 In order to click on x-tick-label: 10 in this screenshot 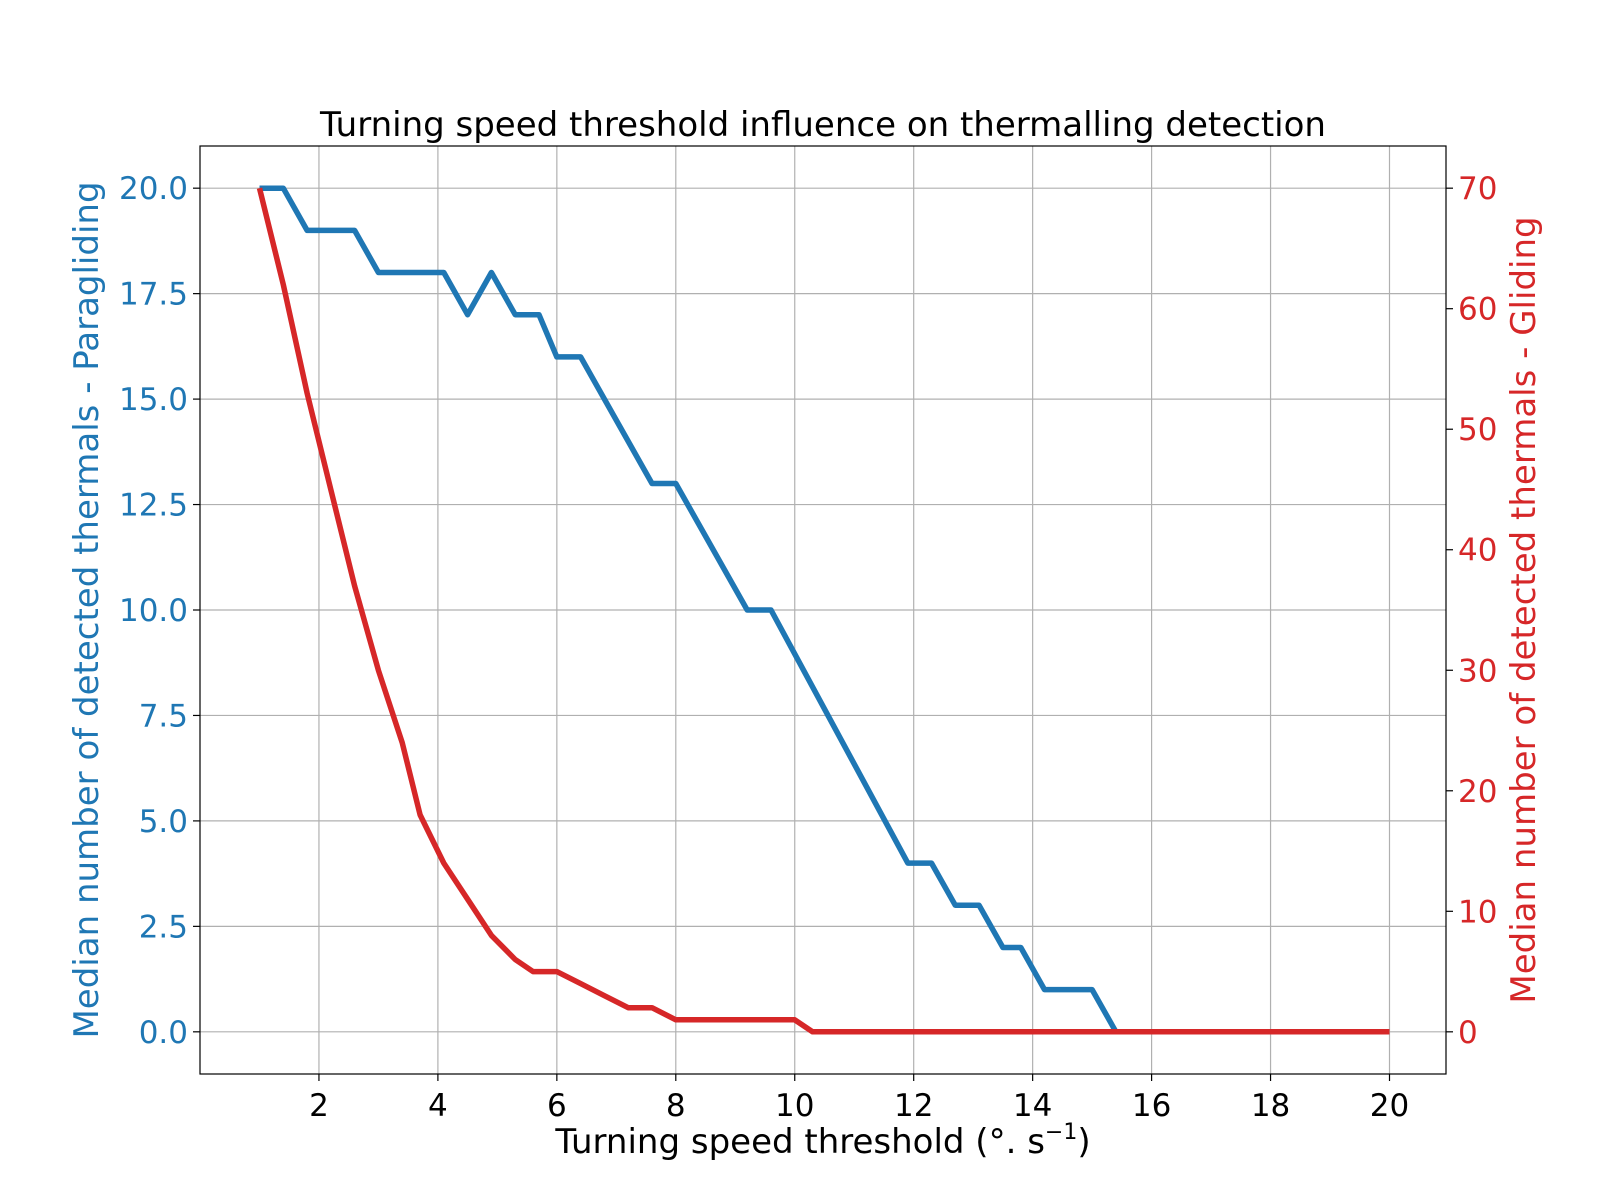, I will do `click(794, 1106)`.